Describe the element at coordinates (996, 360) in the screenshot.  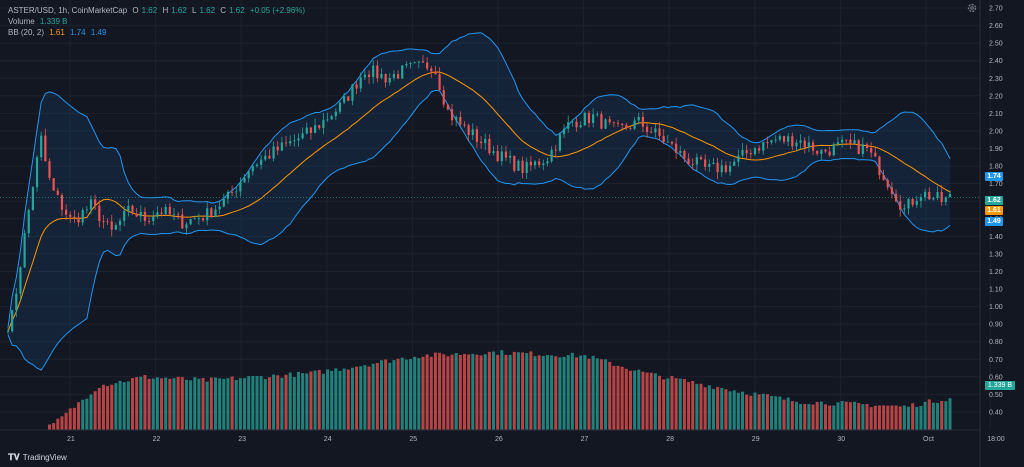
I see `y-tick-label: 0.70` at that location.